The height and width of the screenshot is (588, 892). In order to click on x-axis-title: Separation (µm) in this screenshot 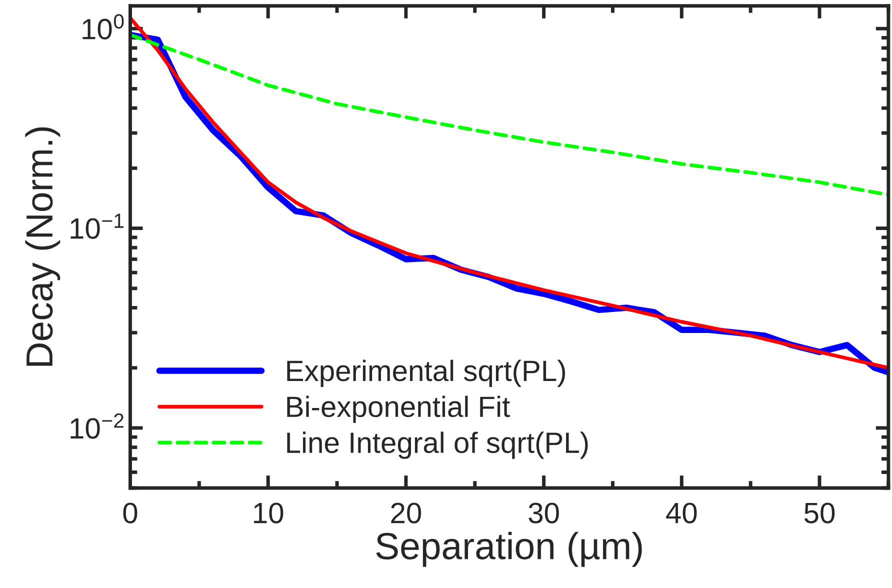, I will do `click(509, 549)`.